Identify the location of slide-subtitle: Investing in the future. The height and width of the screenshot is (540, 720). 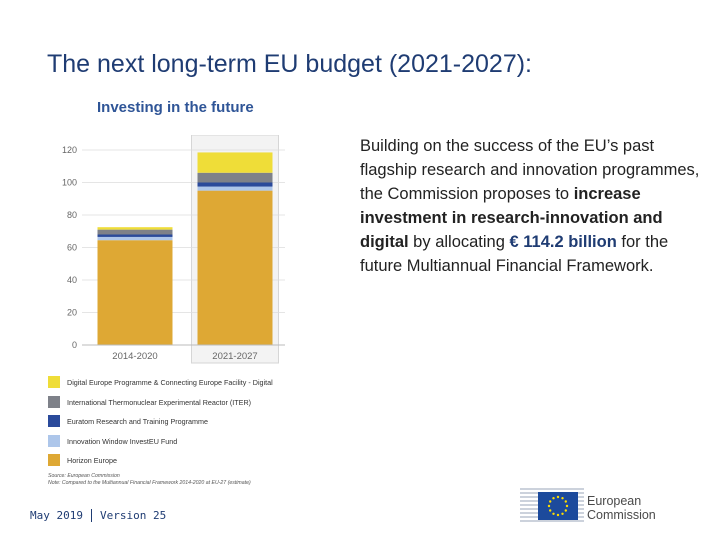
(175, 107).